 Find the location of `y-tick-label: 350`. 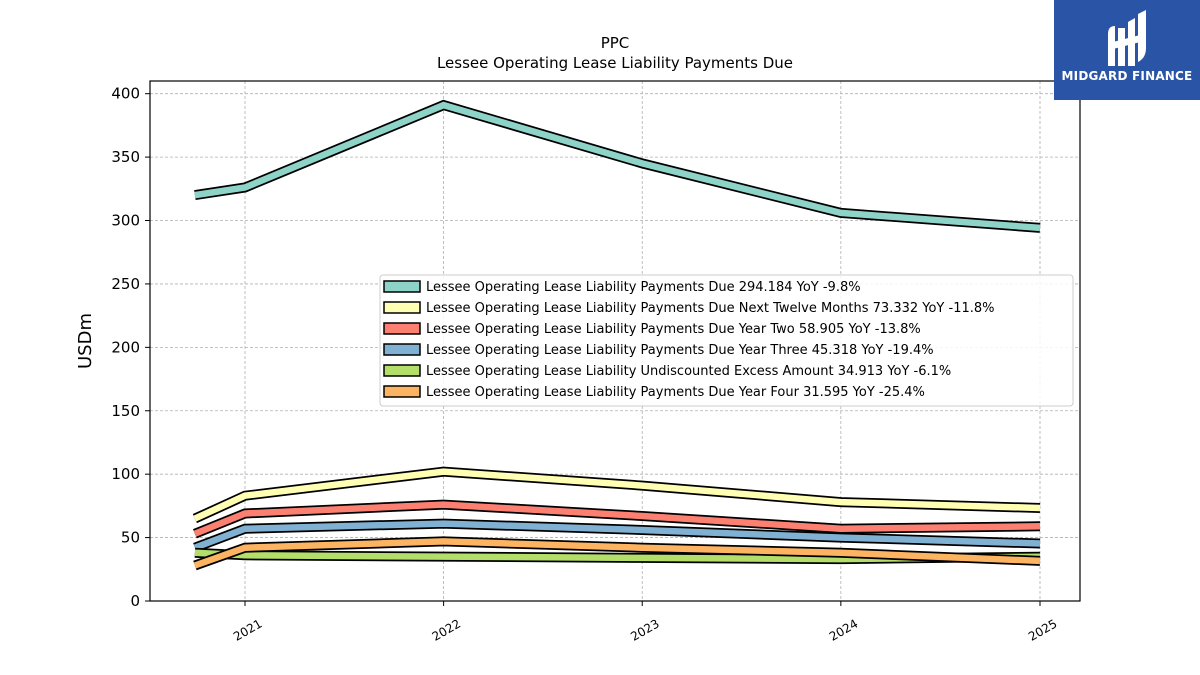

y-tick-label: 350 is located at coordinates (125, 157).